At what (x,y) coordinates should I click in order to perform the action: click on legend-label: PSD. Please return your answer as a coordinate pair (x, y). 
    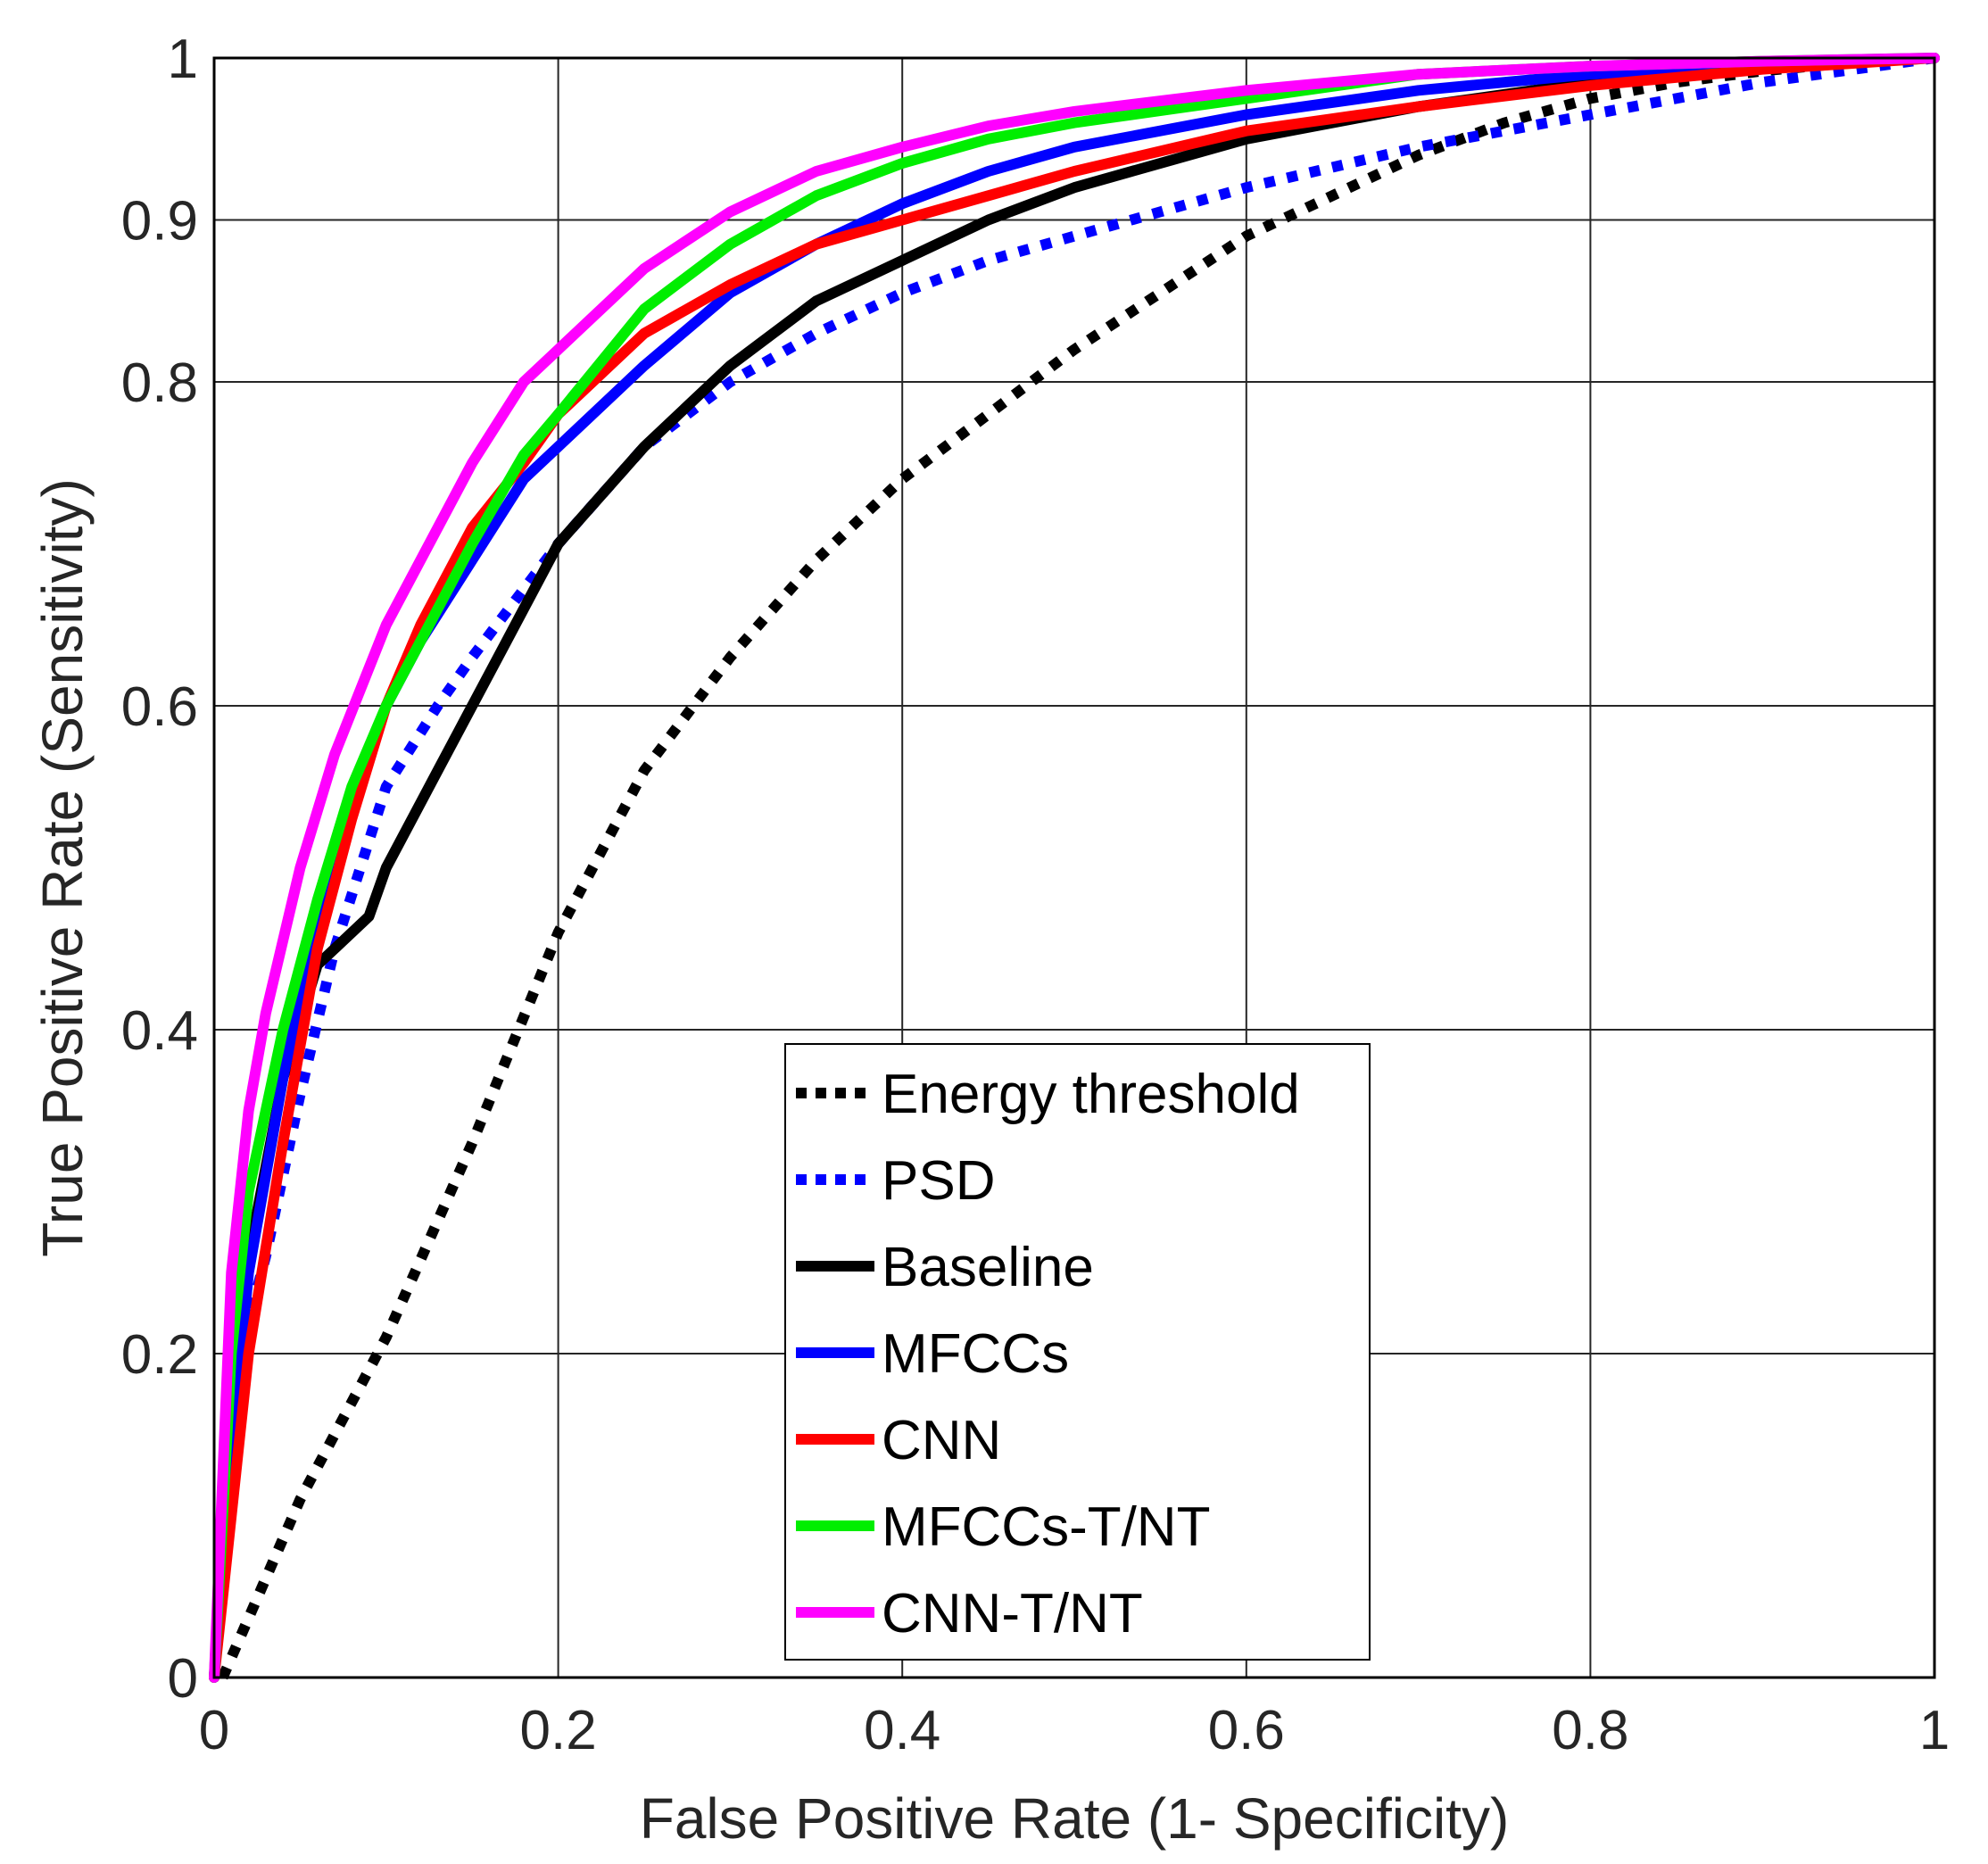
    Looking at the image, I should click on (938, 1181).